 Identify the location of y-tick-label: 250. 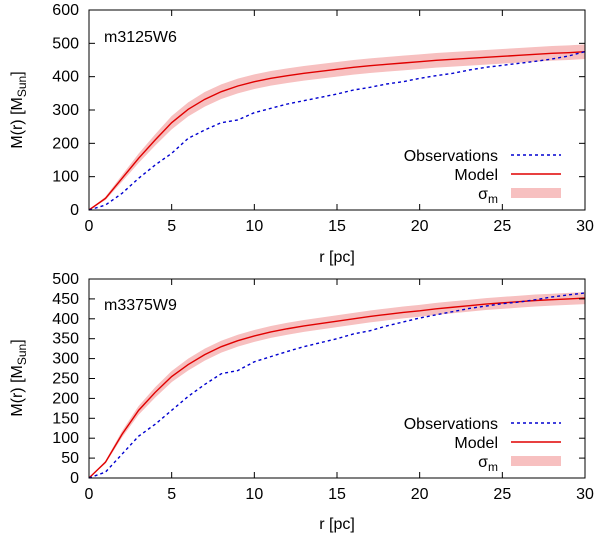
(65, 379).